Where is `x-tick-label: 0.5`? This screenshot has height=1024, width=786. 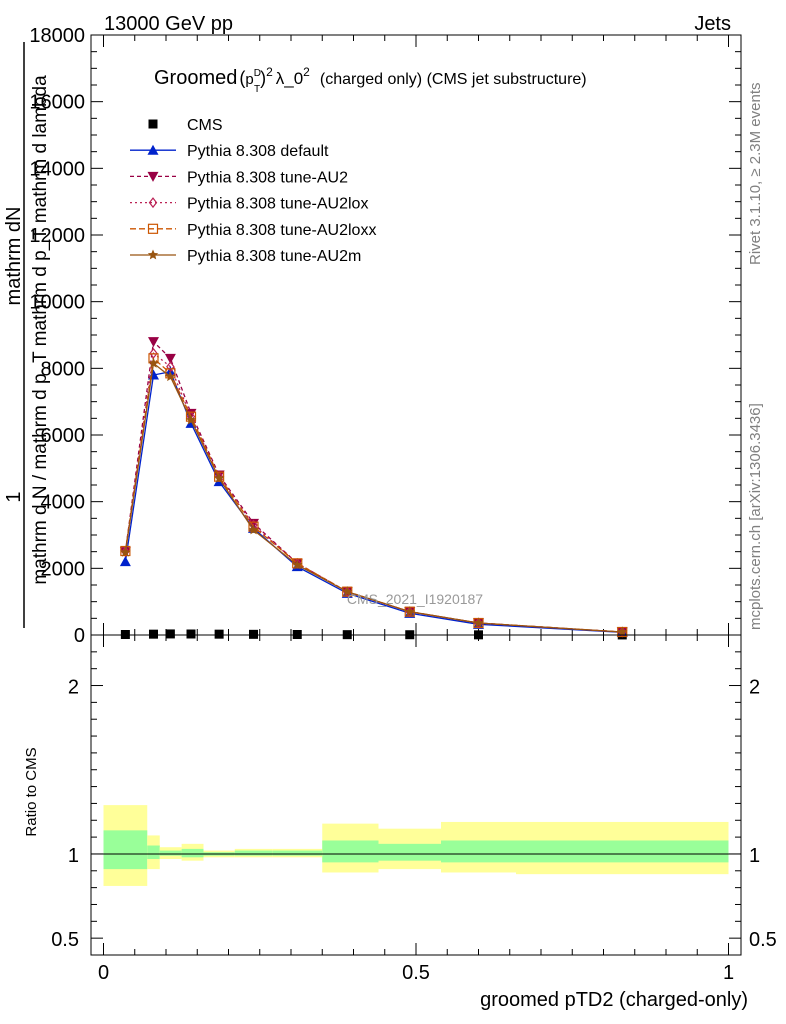
x-tick-label: 0.5 is located at coordinates (416, 973).